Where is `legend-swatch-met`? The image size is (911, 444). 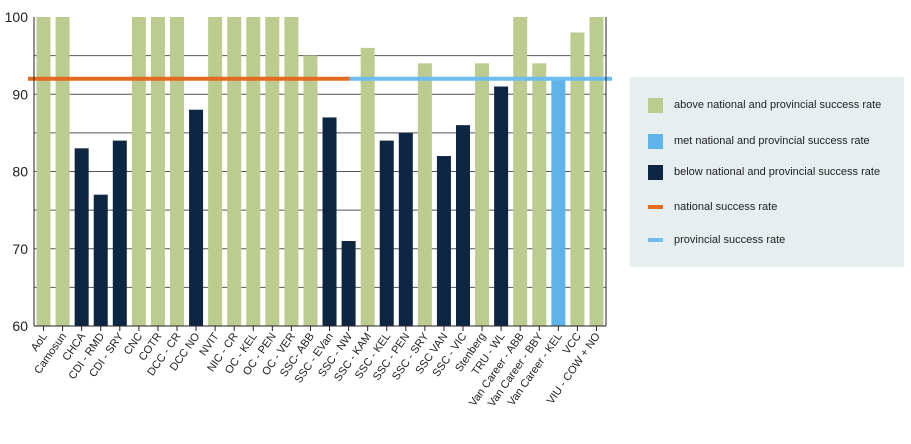 legend-swatch-met is located at coordinates (655, 141).